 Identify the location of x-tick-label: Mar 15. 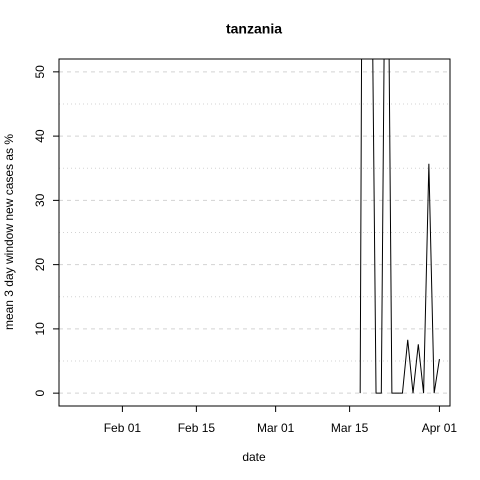
(350, 428).